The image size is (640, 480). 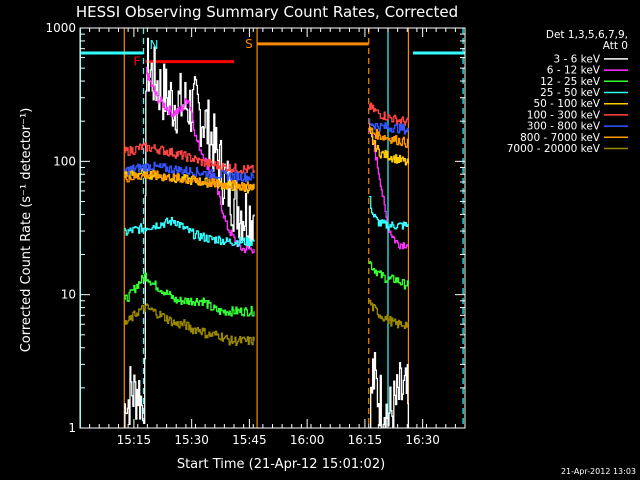 I want to click on y-axis-label: Corrected Count Rate (s⁻¹ detector⁻¹), so click(x=26, y=230).